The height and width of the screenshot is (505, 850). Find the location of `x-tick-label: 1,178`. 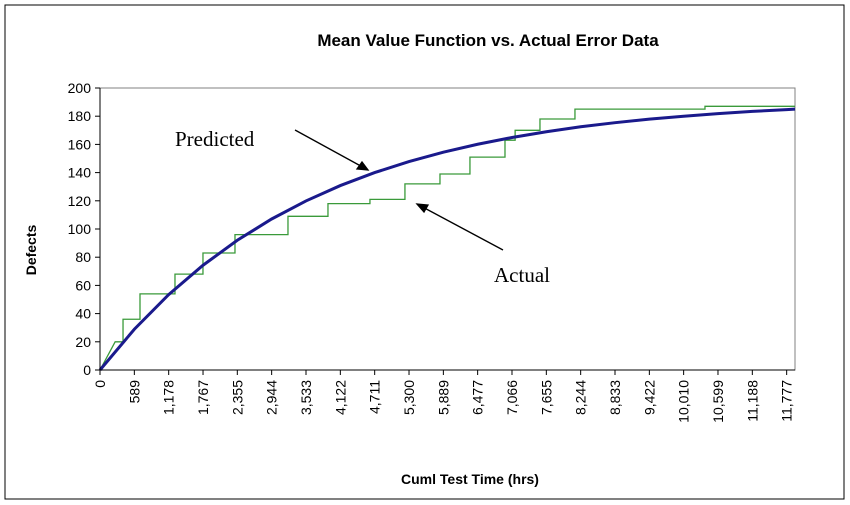

x-tick-label: 1,178 is located at coordinates (169, 397).